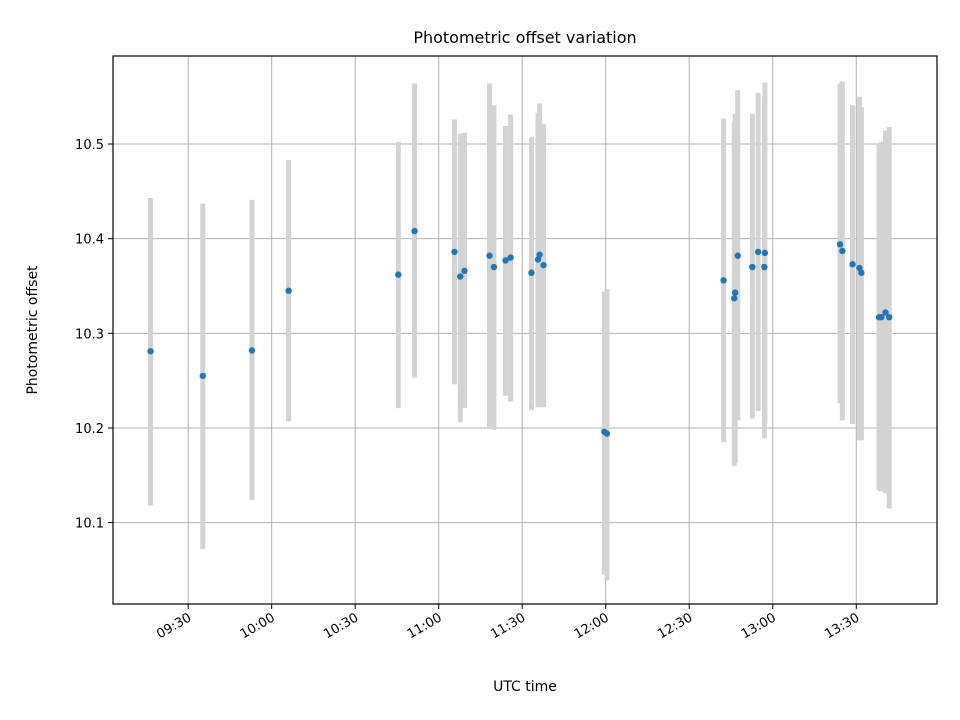  What do you see at coordinates (89, 240) in the screenshot?
I see `y-tick-label: 10.4` at bounding box center [89, 240].